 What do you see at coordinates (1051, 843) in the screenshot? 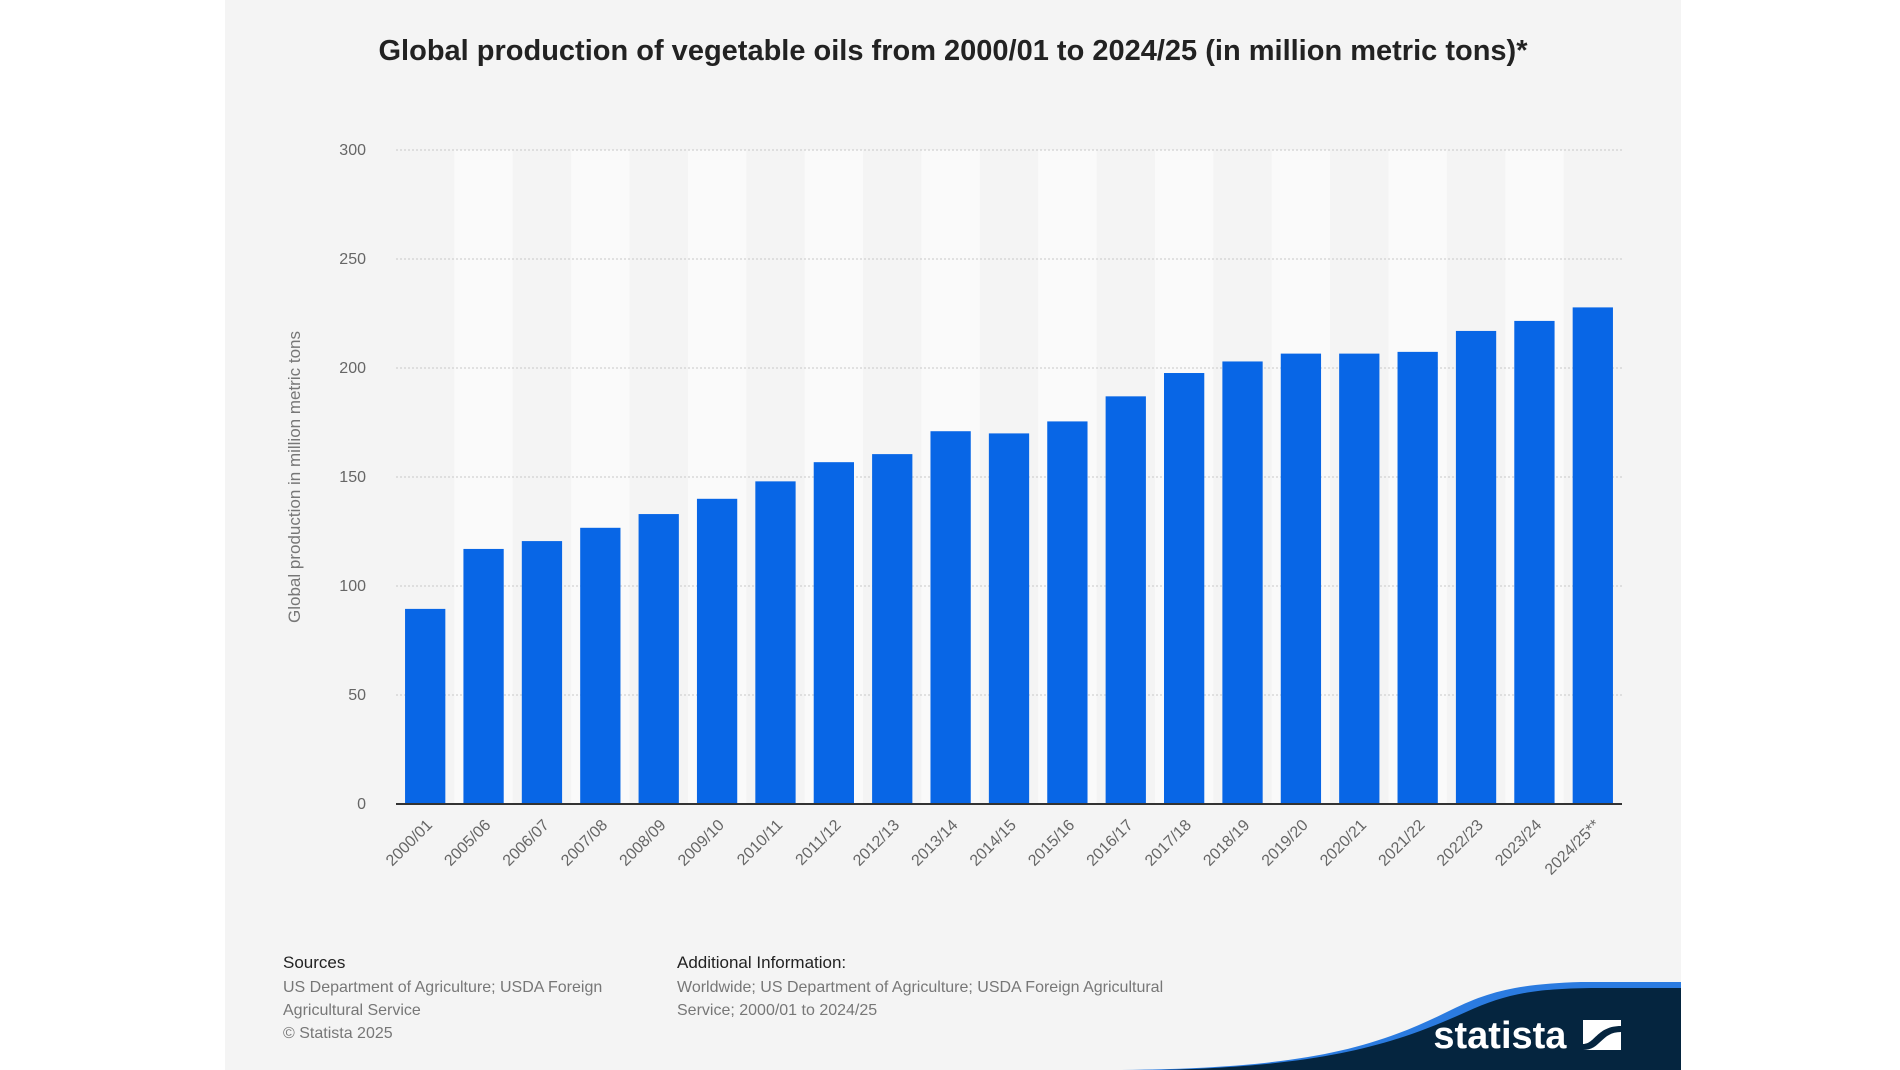
I see `x-tick-label: 2015/16` at bounding box center [1051, 843].